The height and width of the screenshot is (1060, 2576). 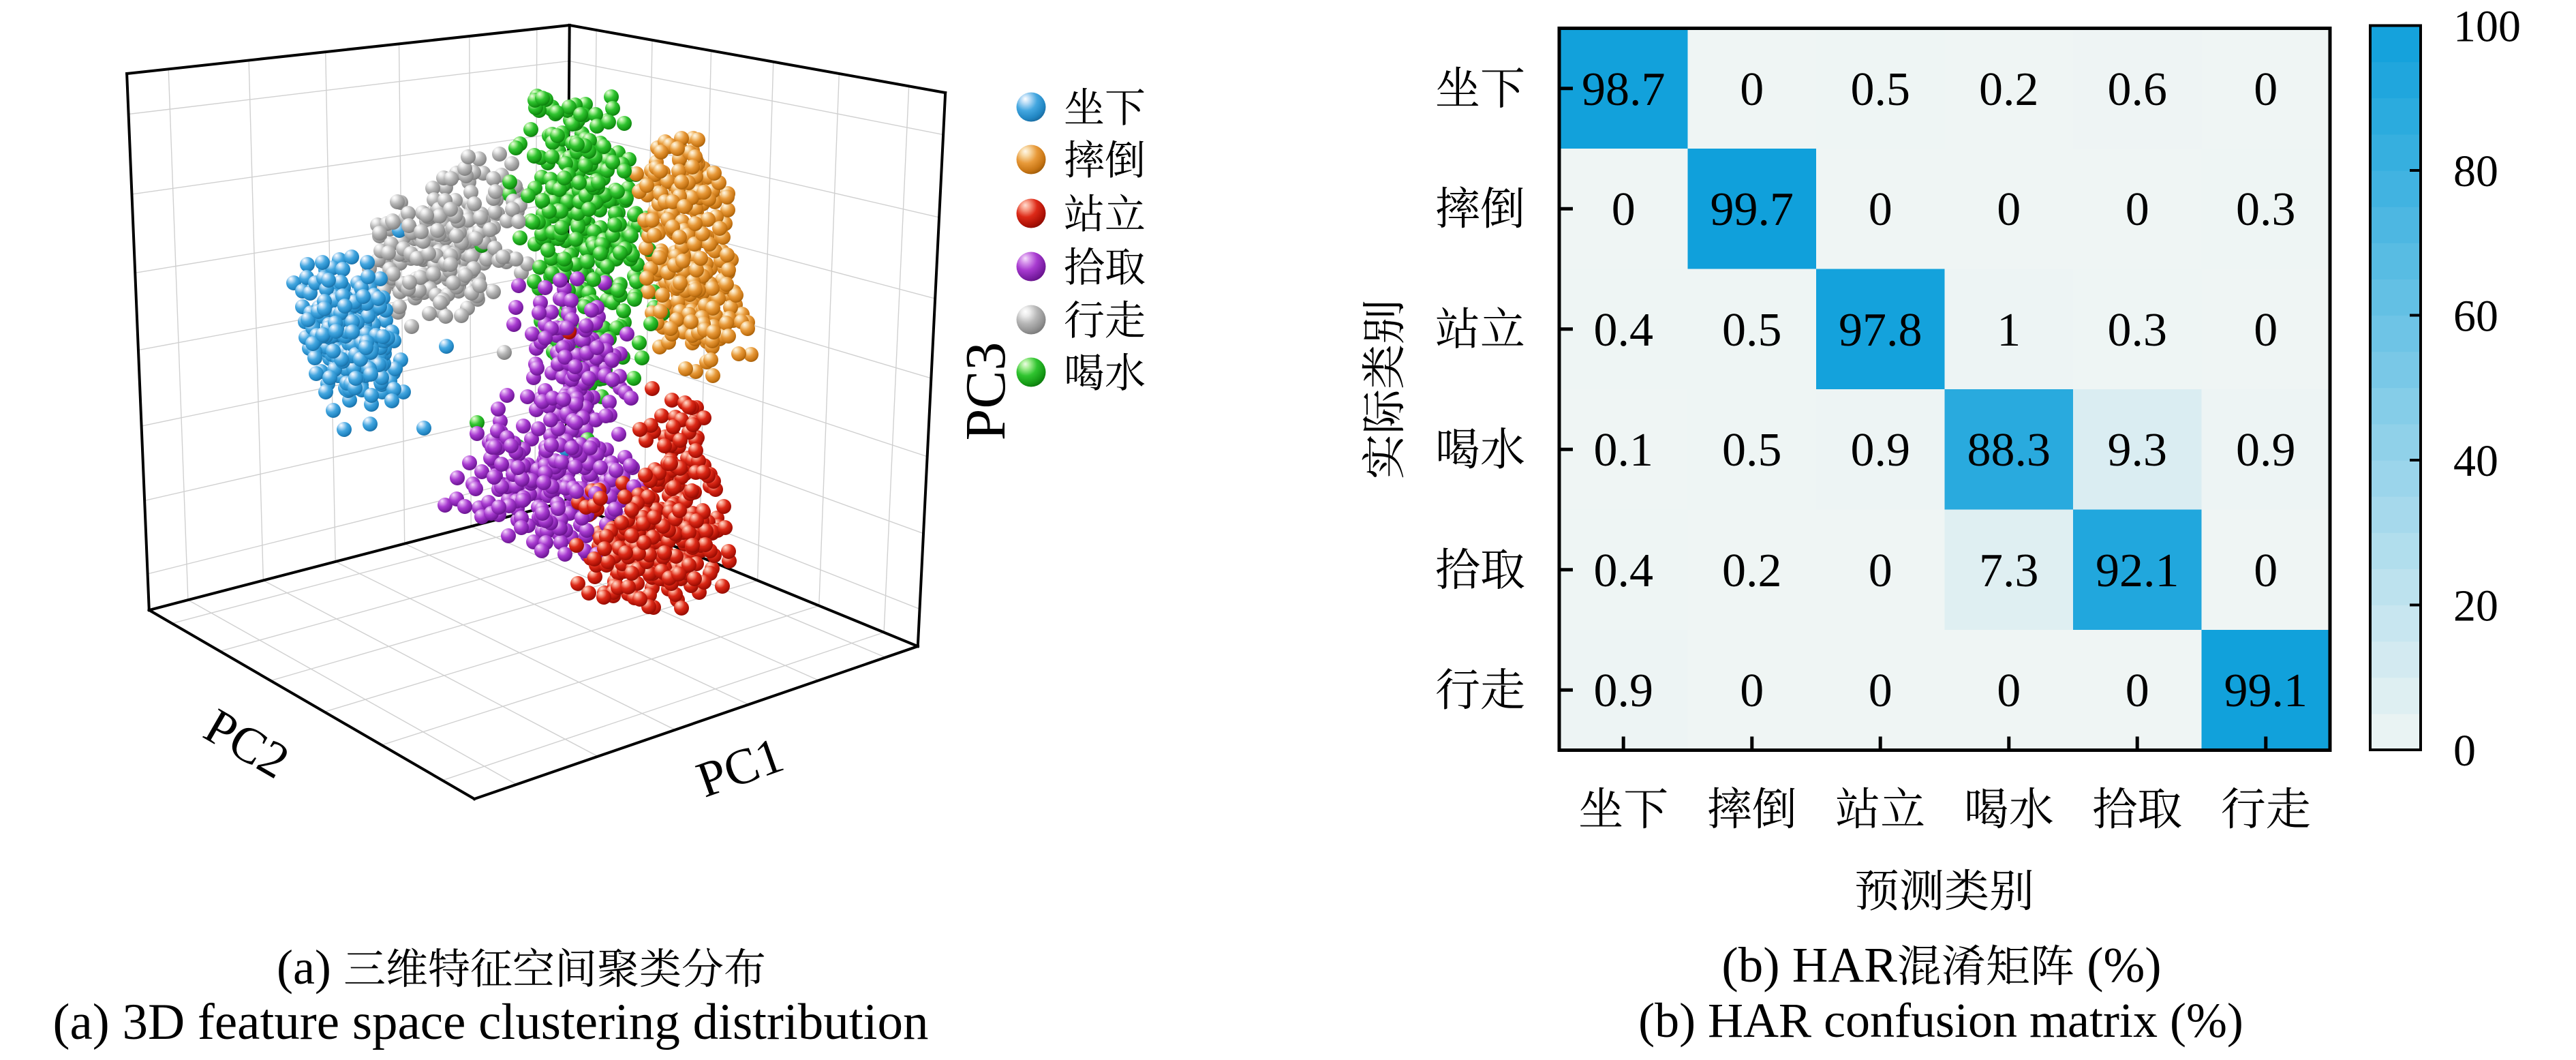 I want to click on svg-text: 99.7, so click(x=1753, y=209).